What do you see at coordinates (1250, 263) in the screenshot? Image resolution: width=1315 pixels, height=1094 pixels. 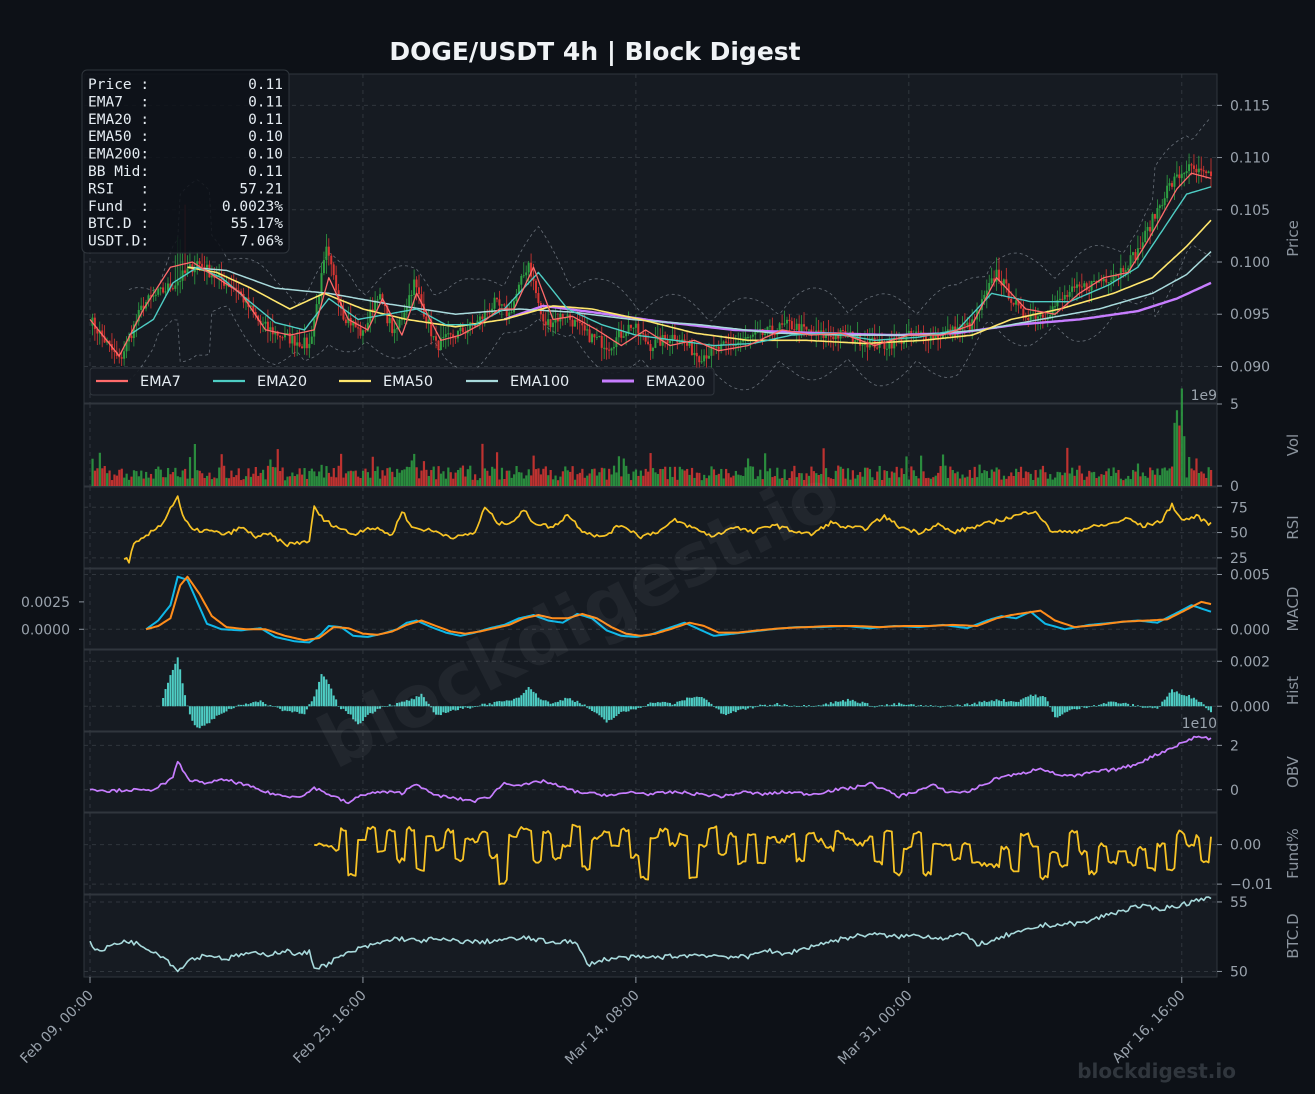 I see `price-ytick-label: 0.100` at bounding box center [1250, 263].